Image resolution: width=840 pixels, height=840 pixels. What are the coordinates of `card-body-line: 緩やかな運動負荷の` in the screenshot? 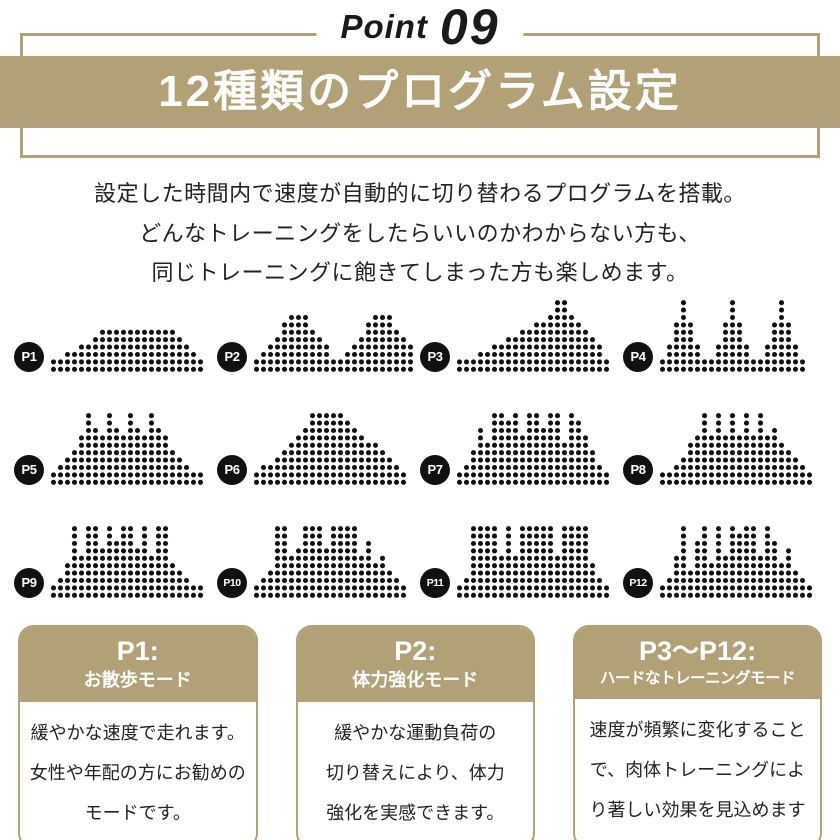 It's located at (415, 733).